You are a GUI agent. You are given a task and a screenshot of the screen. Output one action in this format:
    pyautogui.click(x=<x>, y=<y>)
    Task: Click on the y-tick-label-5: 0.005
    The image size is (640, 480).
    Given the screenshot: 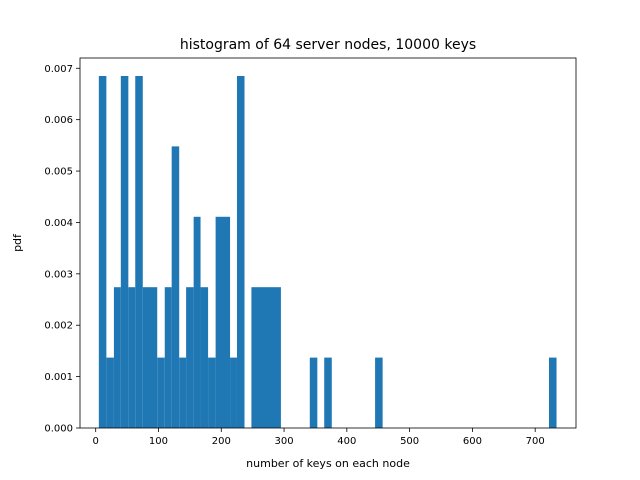 What is the action you would take?
    pyautogui.click(x=58, y=172)
    